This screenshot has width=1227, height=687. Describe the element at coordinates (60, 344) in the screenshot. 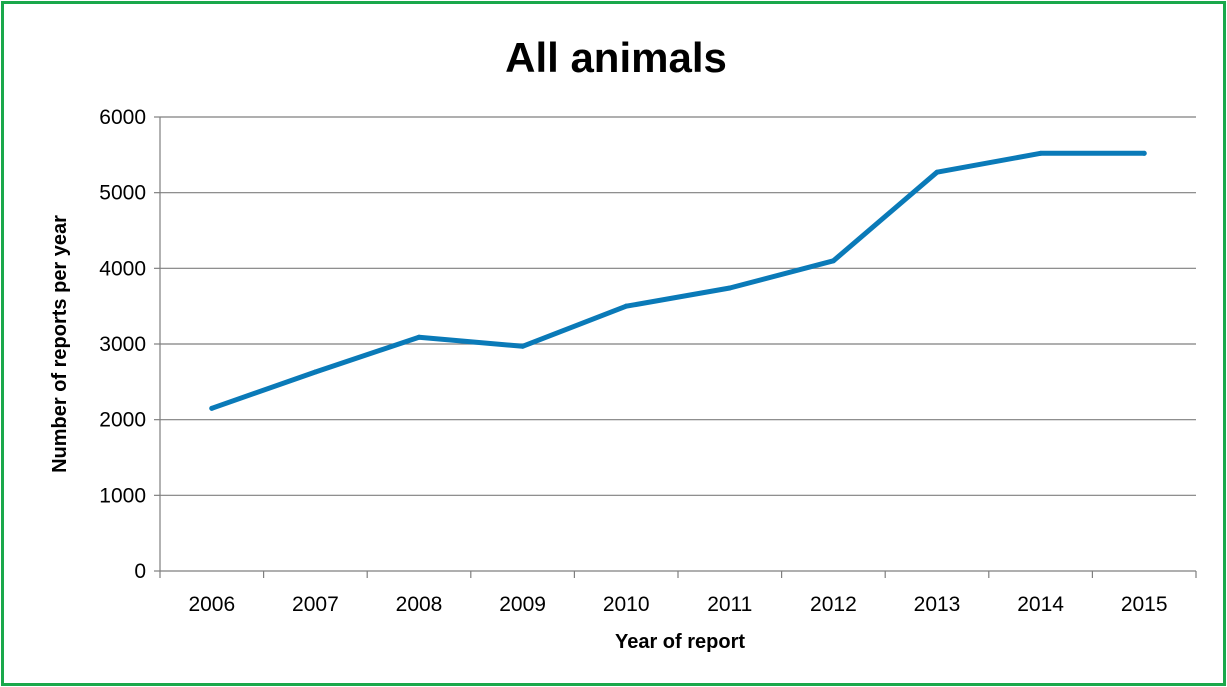

I see `y-axis-label: Number of reports per year` at that location.